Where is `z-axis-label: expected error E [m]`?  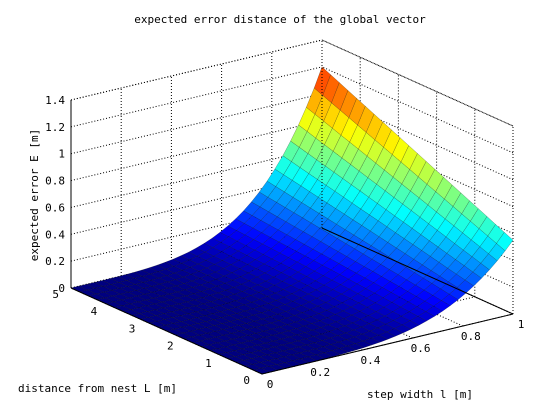 z-axis-label: expected error E [m] is located at coordinates (34, 195).